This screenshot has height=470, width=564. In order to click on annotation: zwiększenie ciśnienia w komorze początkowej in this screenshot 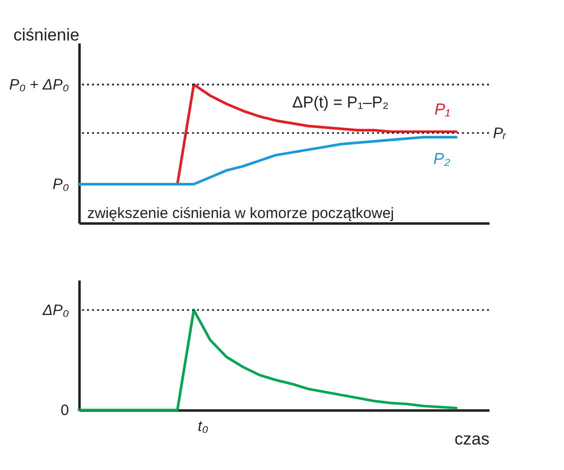, I will do `click(240, 213)`.